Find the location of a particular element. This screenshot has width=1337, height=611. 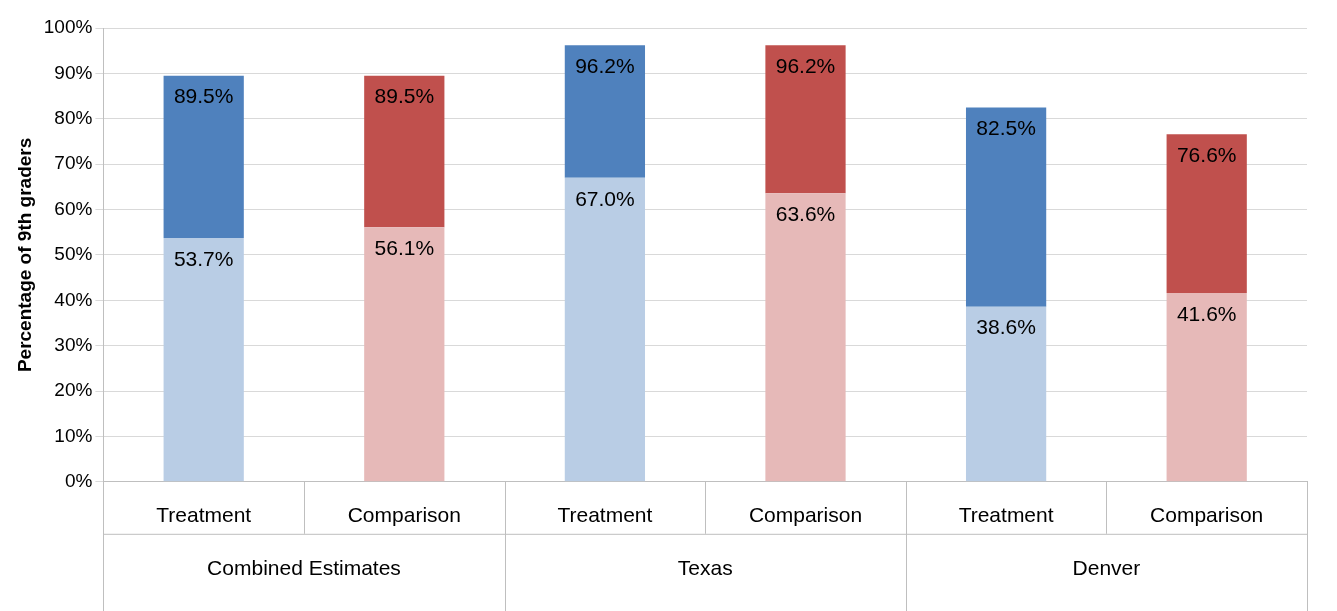

y-tick-label: 30% is located at coordinates (73, 344).